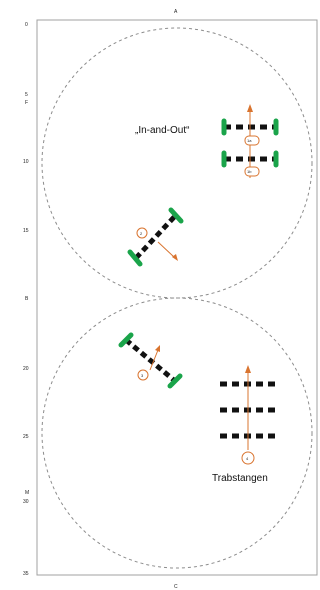 The height and width of the screenshot is (590, 320). I want to click on letter-b: B, so click(27, 299).